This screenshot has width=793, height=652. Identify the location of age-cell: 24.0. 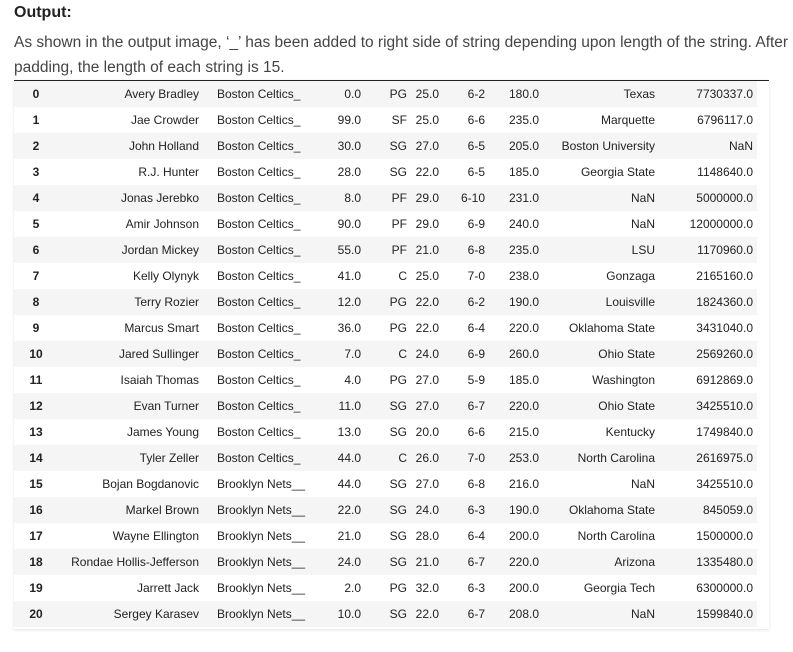
(427, 510).